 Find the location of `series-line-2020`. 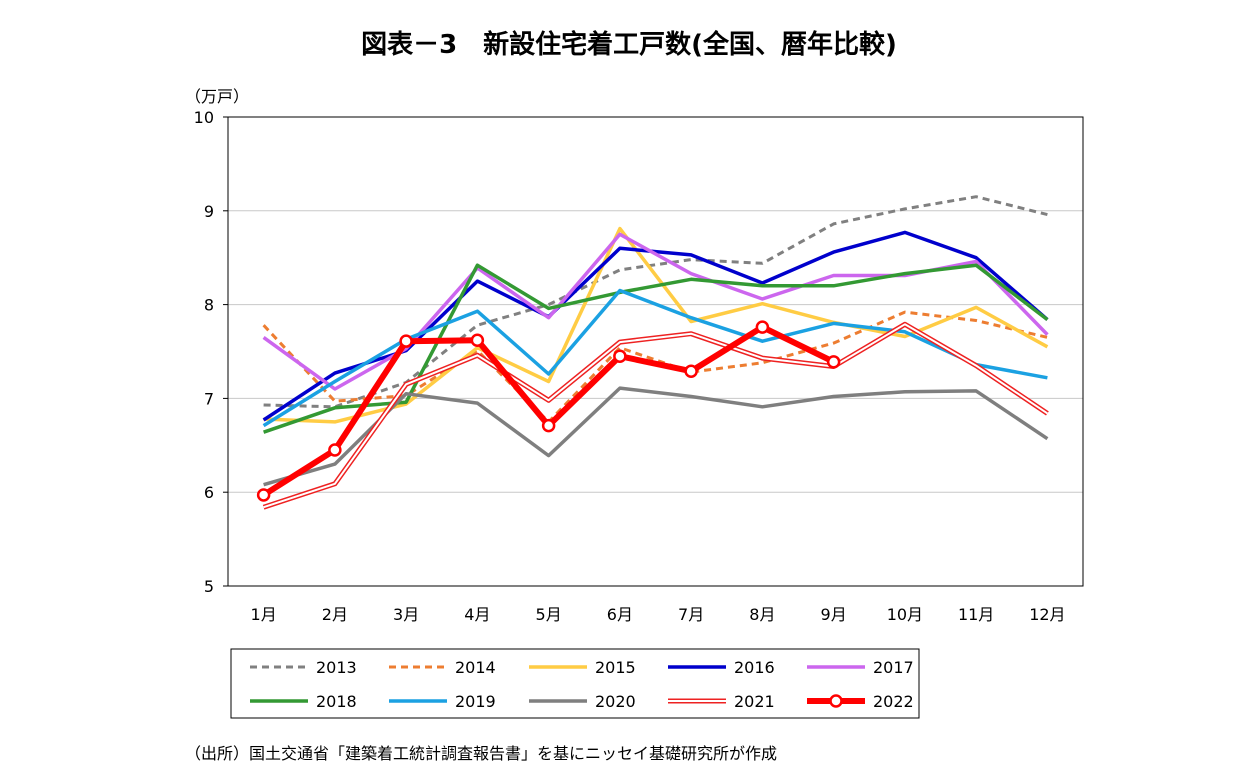

series-line-2020 is located at coordinates (656, 436).